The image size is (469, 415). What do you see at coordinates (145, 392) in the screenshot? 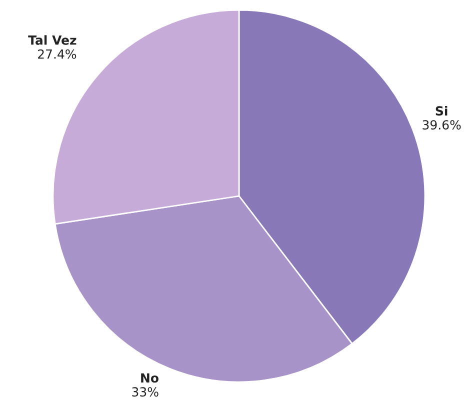
I see `data-label: 33%` at bounding box center [145, 392].